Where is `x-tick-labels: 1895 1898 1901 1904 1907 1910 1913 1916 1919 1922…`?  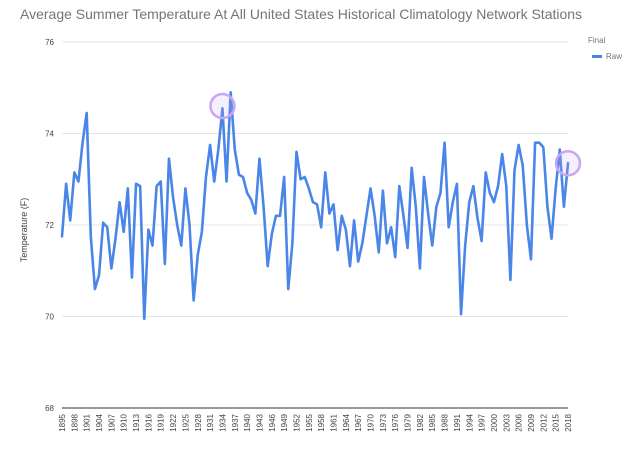 x-tick-labels: 1895 1898 1901 1904 1907 1910 1913 1916 1919 1922… is located at coordinates (315, 422).